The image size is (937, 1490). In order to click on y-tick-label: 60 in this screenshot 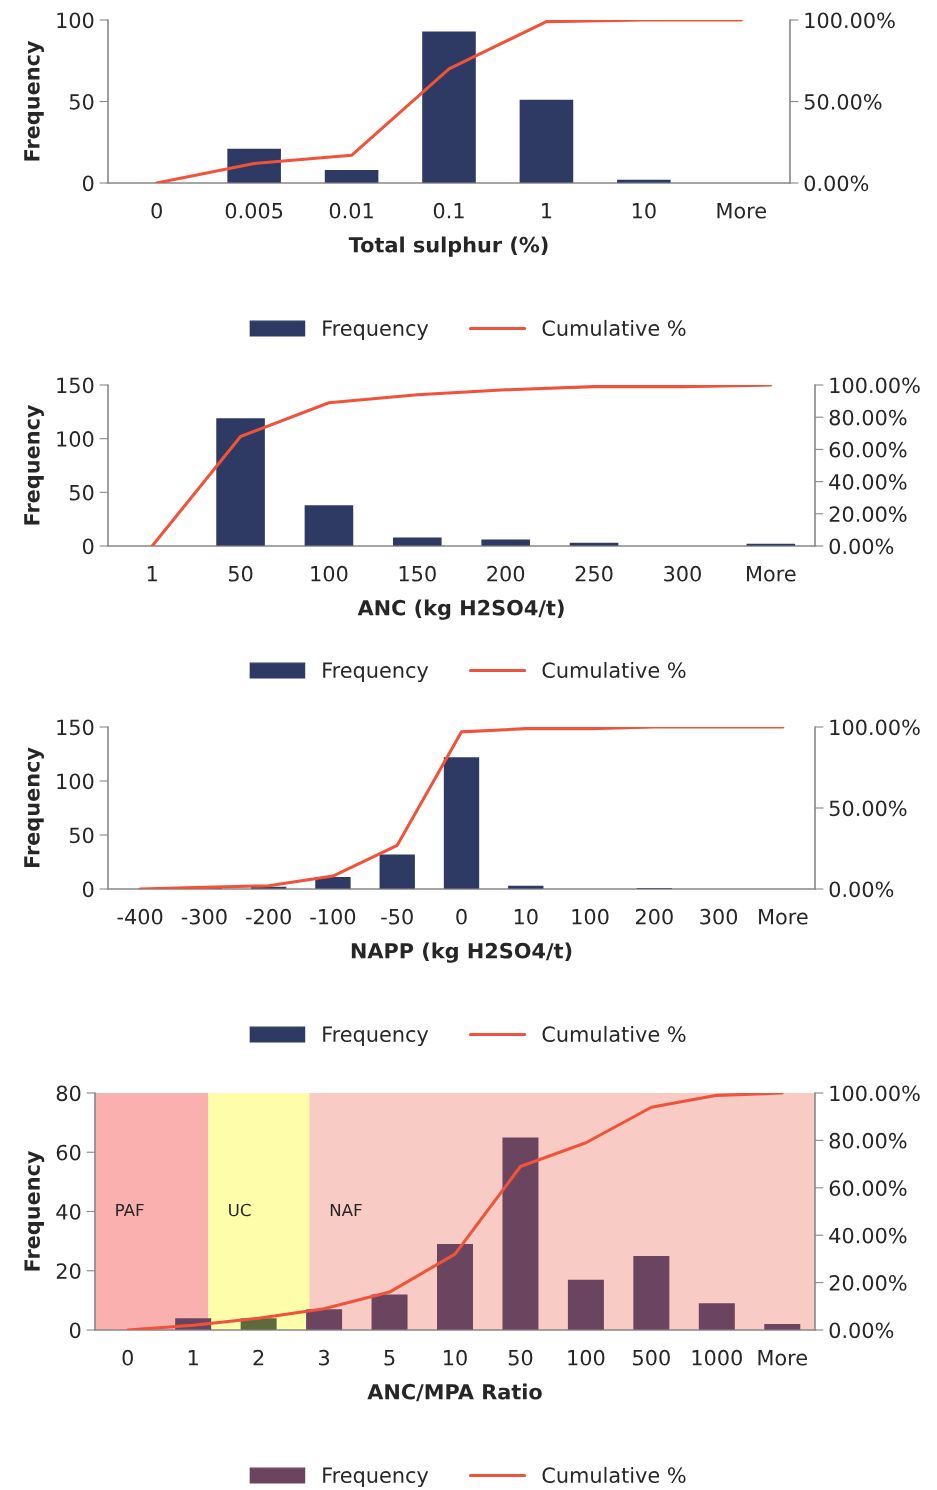, I will do `click(68, 1152)`.